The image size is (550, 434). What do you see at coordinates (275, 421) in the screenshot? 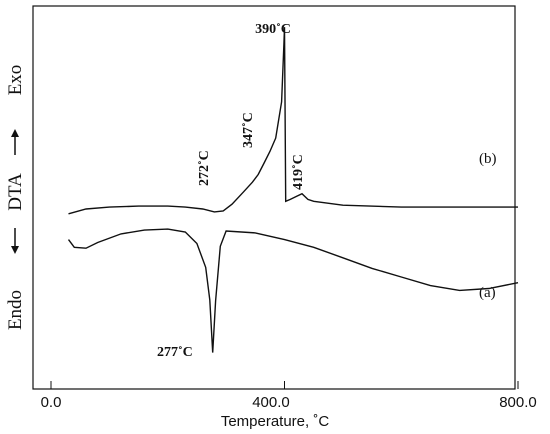
I see `x-axis-label: Temperature, ˚C` at bounding box center [275, 421].